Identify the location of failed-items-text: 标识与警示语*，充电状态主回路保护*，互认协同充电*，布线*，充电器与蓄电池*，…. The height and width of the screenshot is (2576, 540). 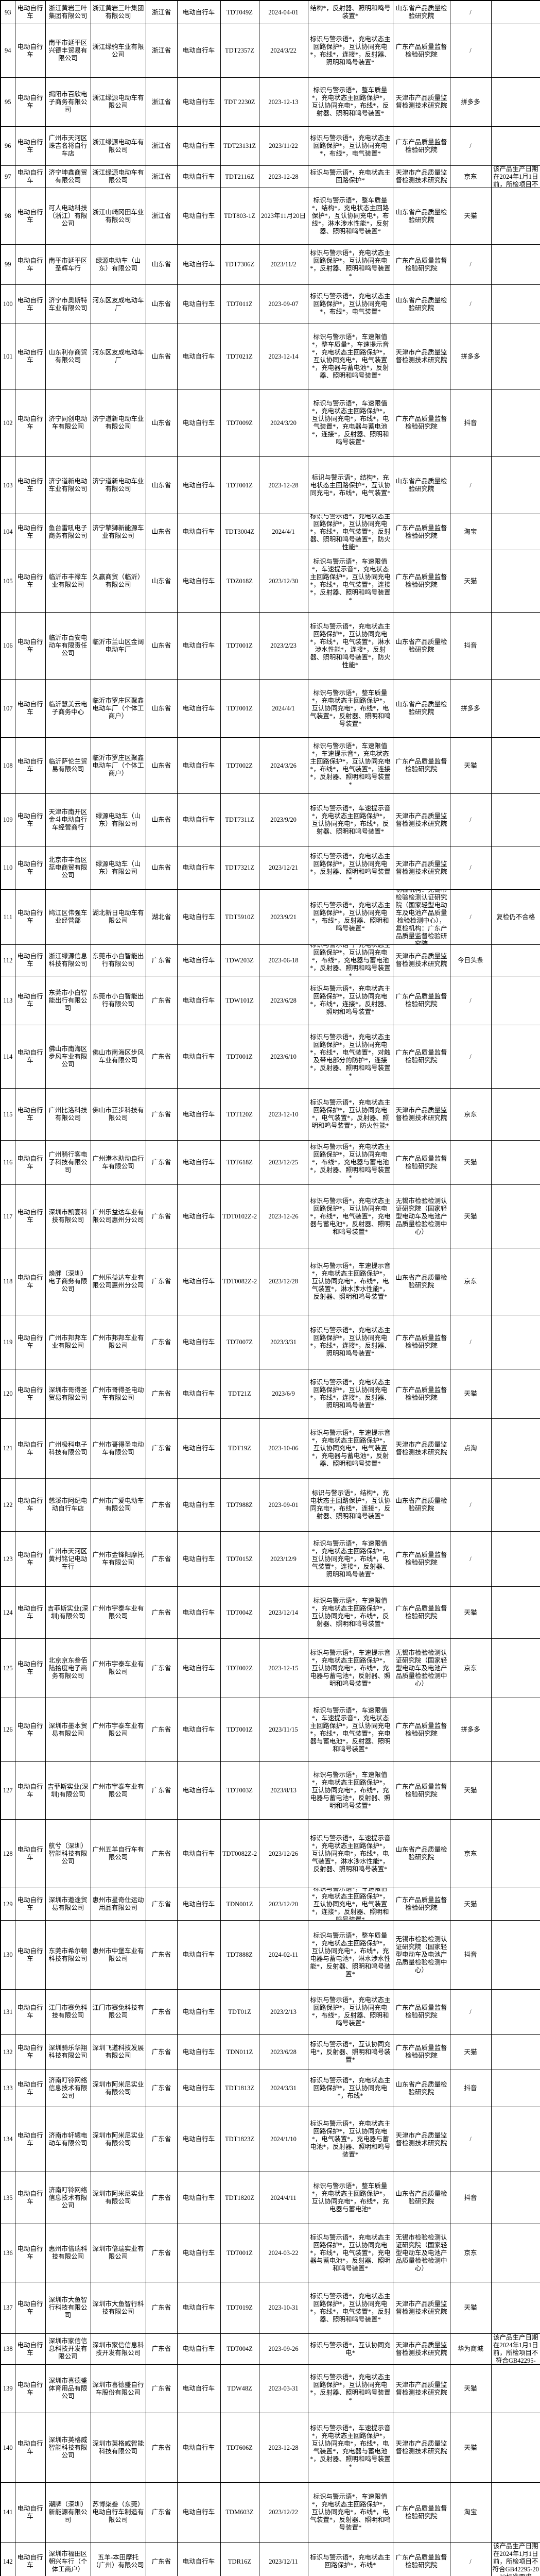
(351, 1162).